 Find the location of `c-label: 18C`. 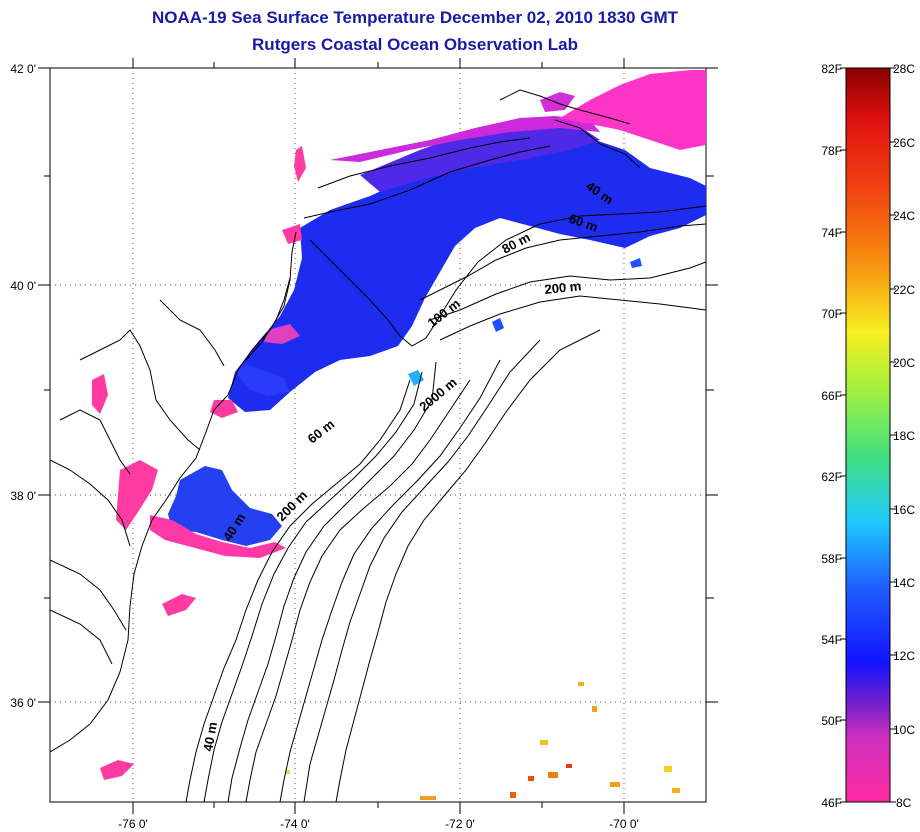

c-label: 18C is located at coordinates (904, 436).